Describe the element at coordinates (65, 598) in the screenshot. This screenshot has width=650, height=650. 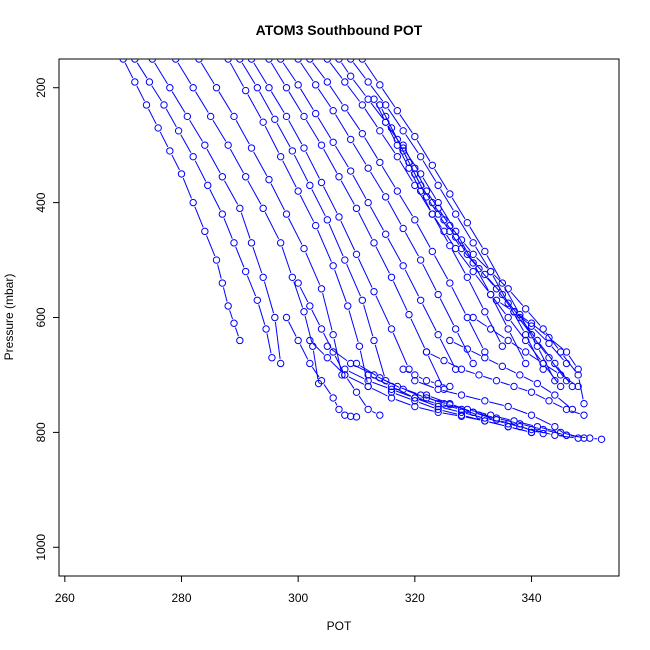
I see `x-tick-label: 260` at that location.